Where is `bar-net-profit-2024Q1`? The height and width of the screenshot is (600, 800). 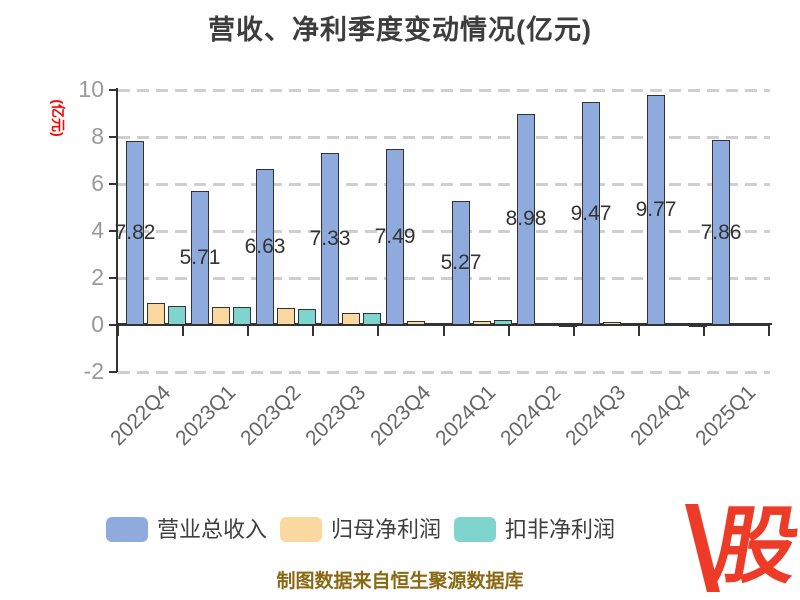 bar-net-profit-2024Q1 is located at coordinates (482, 323).